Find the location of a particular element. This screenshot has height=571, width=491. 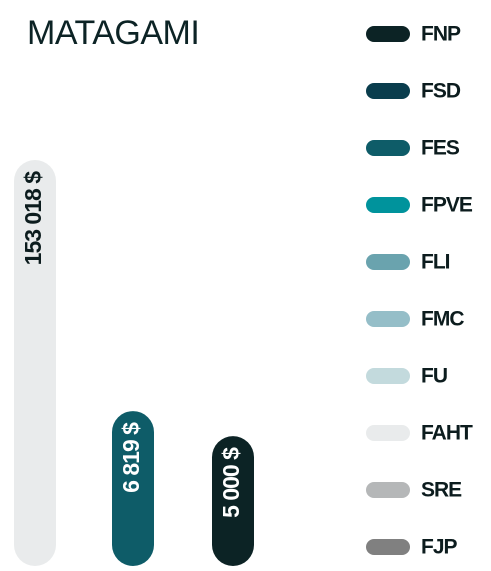

legend-label: FPVE is located at coordinates (447, 205).